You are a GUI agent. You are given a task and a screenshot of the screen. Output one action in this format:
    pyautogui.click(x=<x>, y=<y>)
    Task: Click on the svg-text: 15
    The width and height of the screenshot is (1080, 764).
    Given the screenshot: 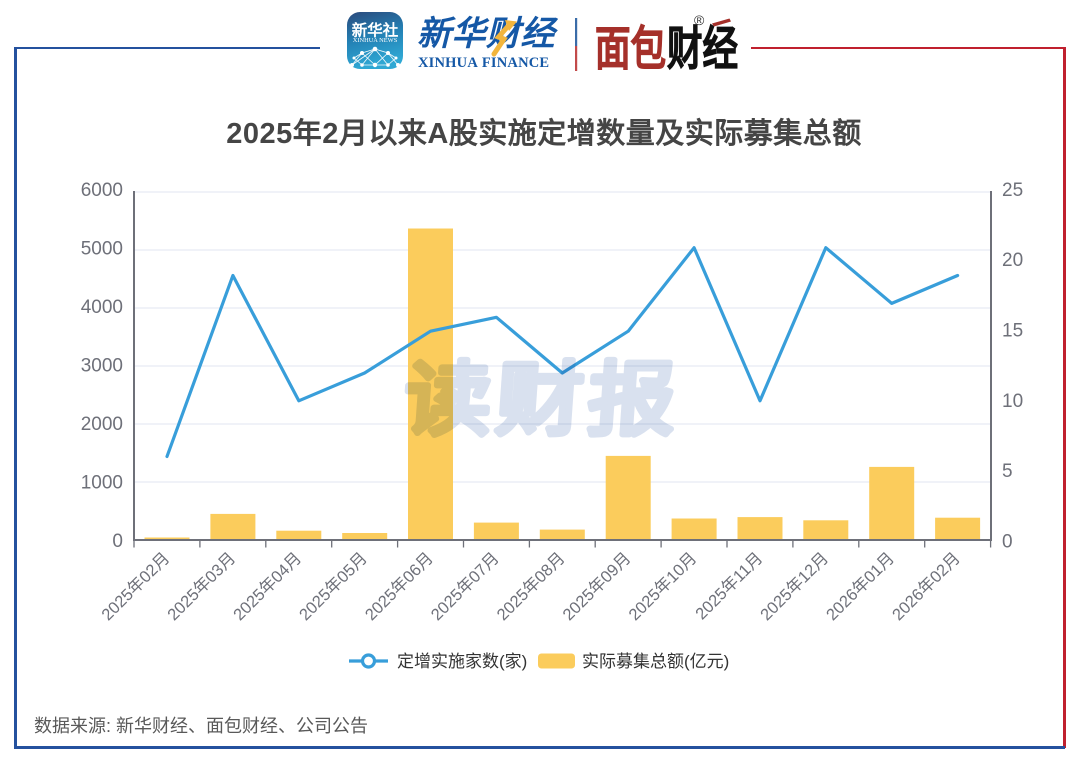 What is the action you would take?
    pyautogui.click(x=1012, y=330)
    